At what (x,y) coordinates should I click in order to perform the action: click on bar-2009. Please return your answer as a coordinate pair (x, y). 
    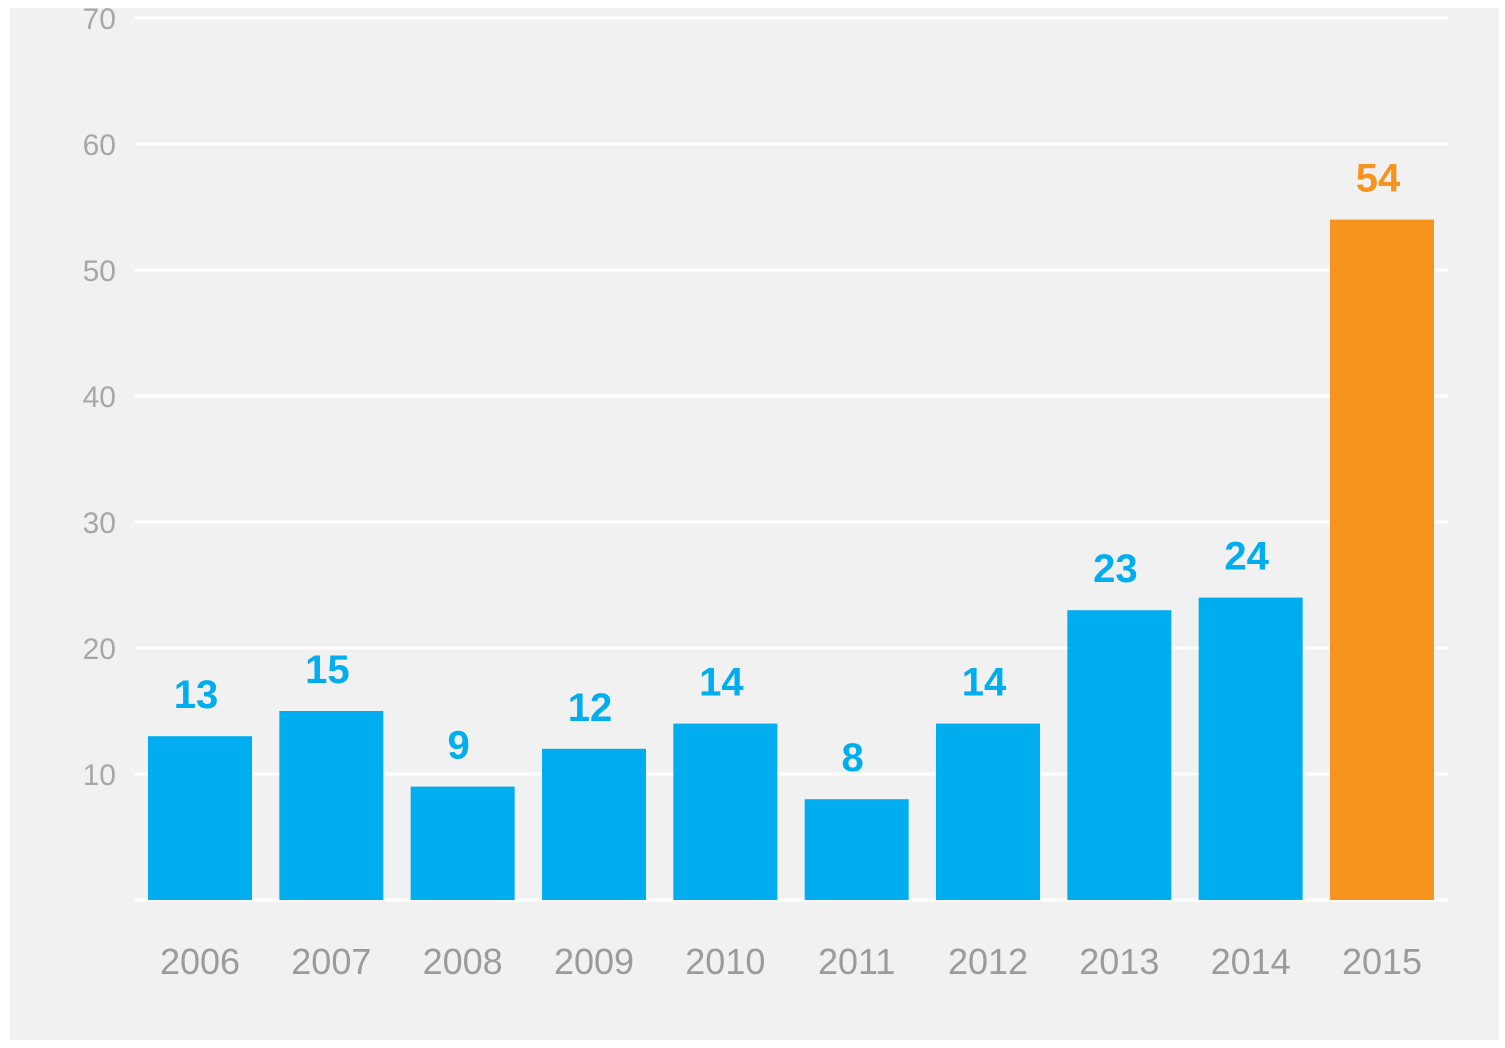
    Looking at the image, I should click on (594, 824).